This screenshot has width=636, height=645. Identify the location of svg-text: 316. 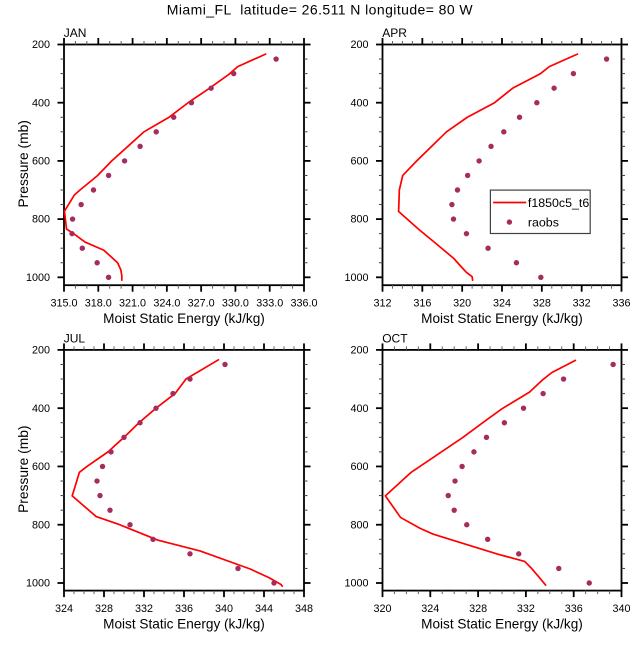
(422, 303).